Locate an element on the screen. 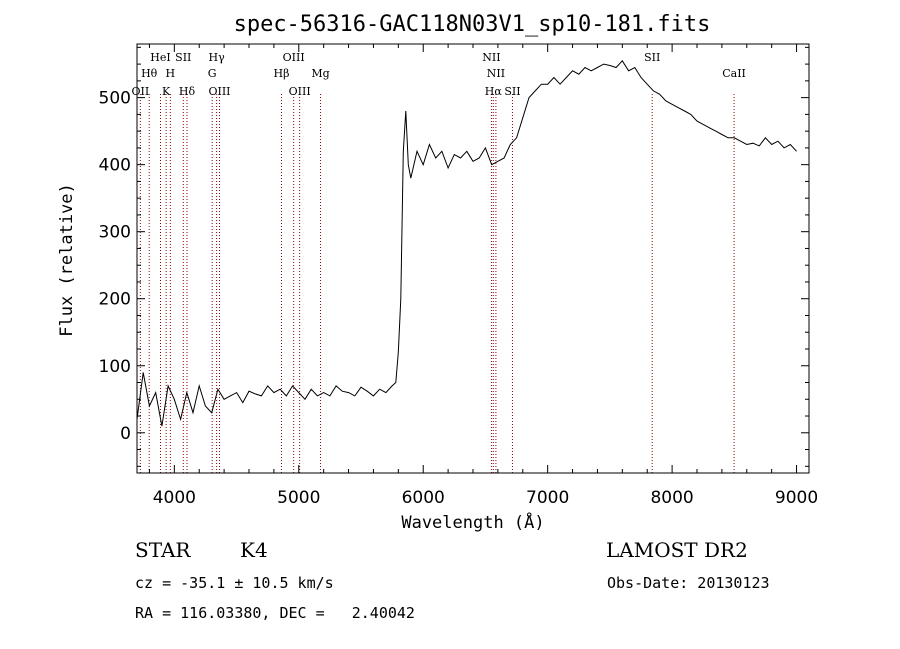 This screenshot has height=649, width=900. y-tick-label: 100 is located at coordinates (115, 367).